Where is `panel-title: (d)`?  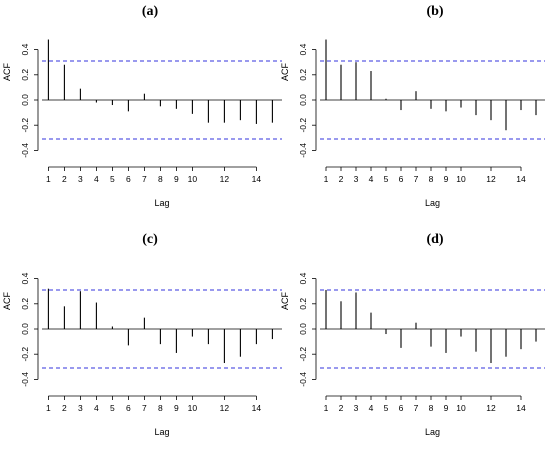 panel-title: (d) is located at coordinates (434, 239).